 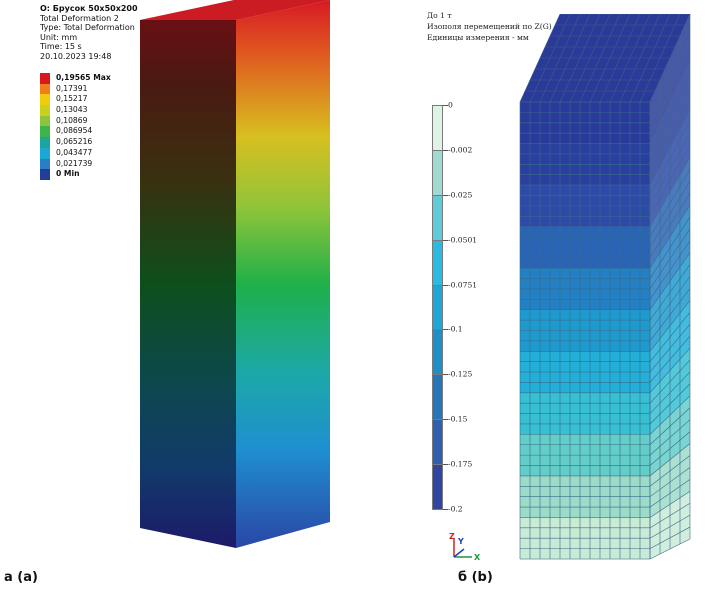 I want to click on legend-tick-label: -0.2, so click(x=455, y=509).